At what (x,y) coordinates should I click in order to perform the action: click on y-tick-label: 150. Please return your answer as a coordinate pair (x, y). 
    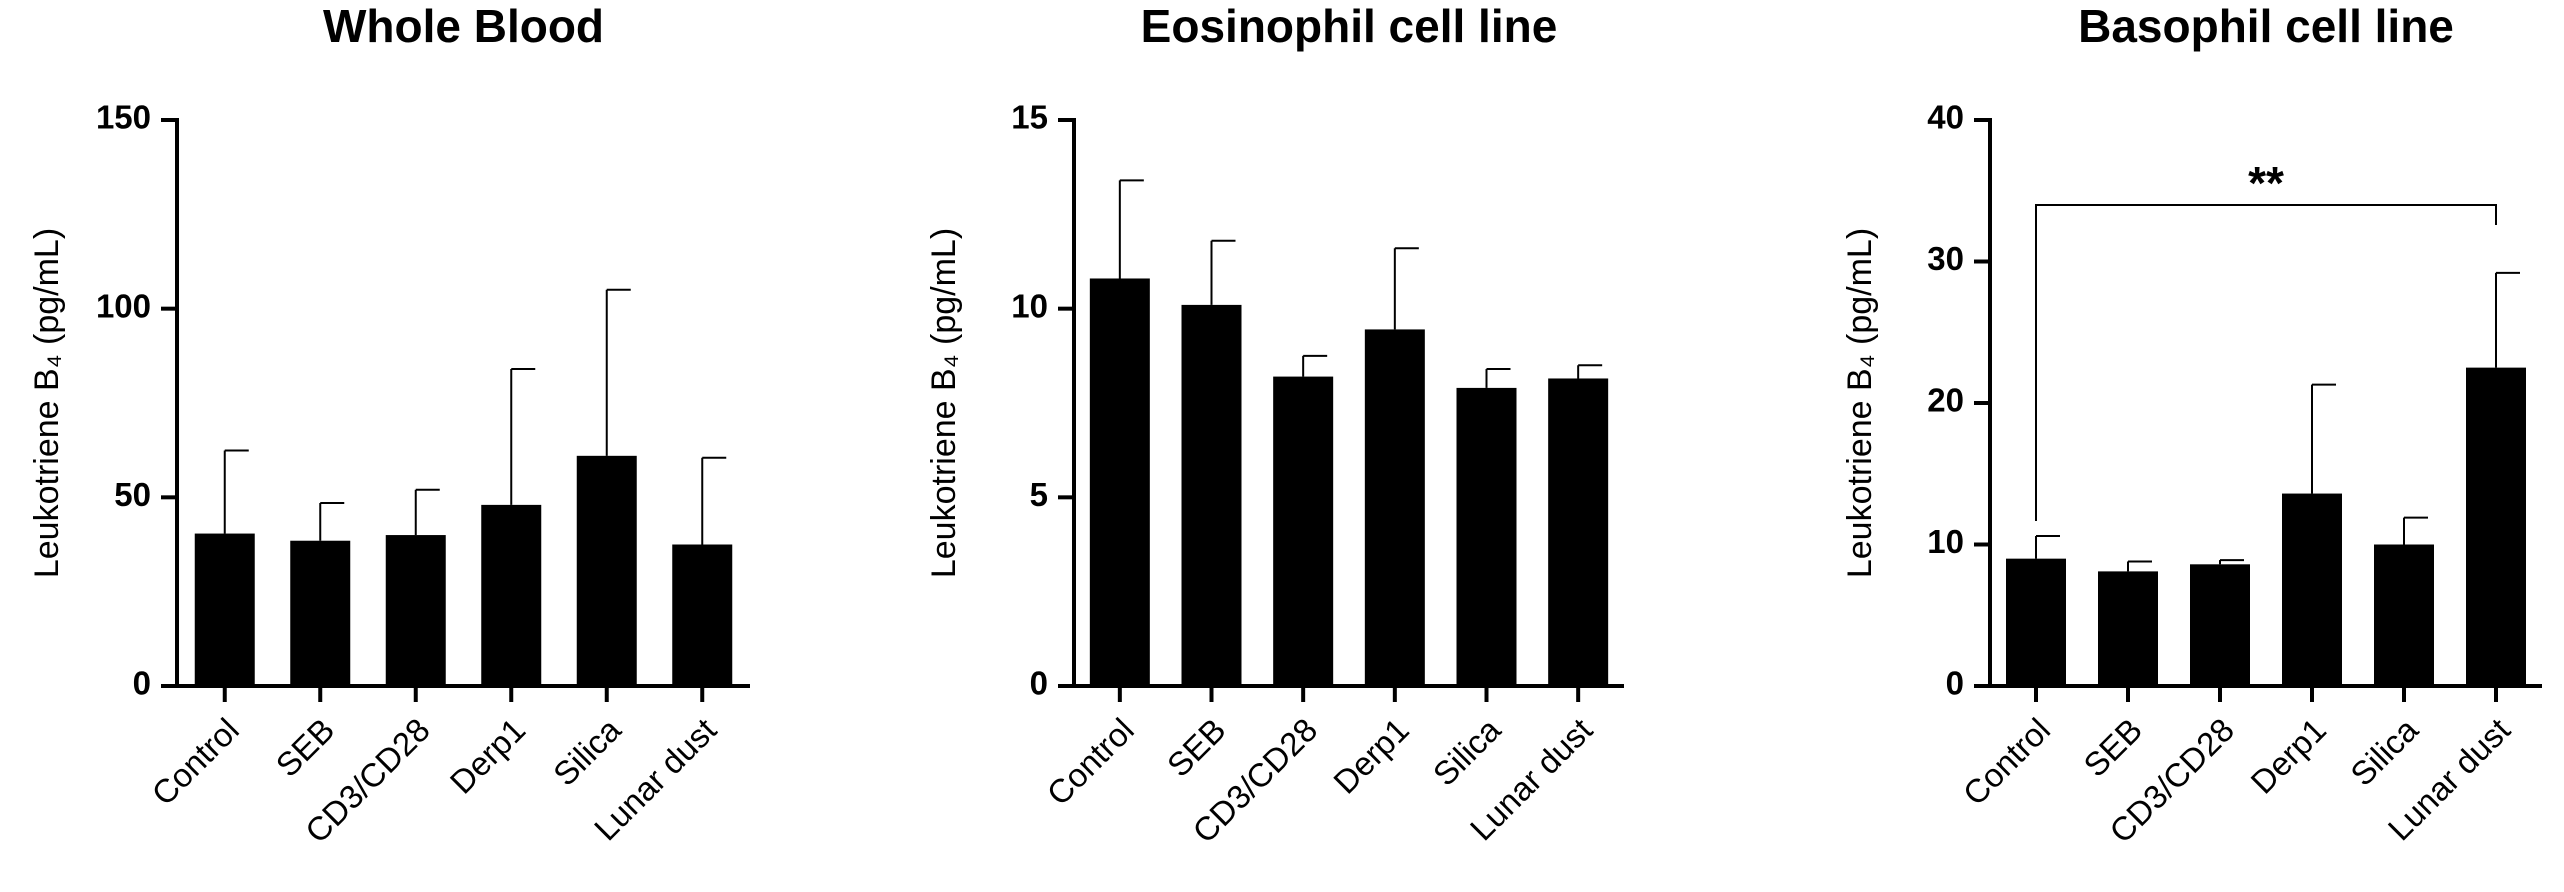
    Looking at the image, I should click on (123, 117).